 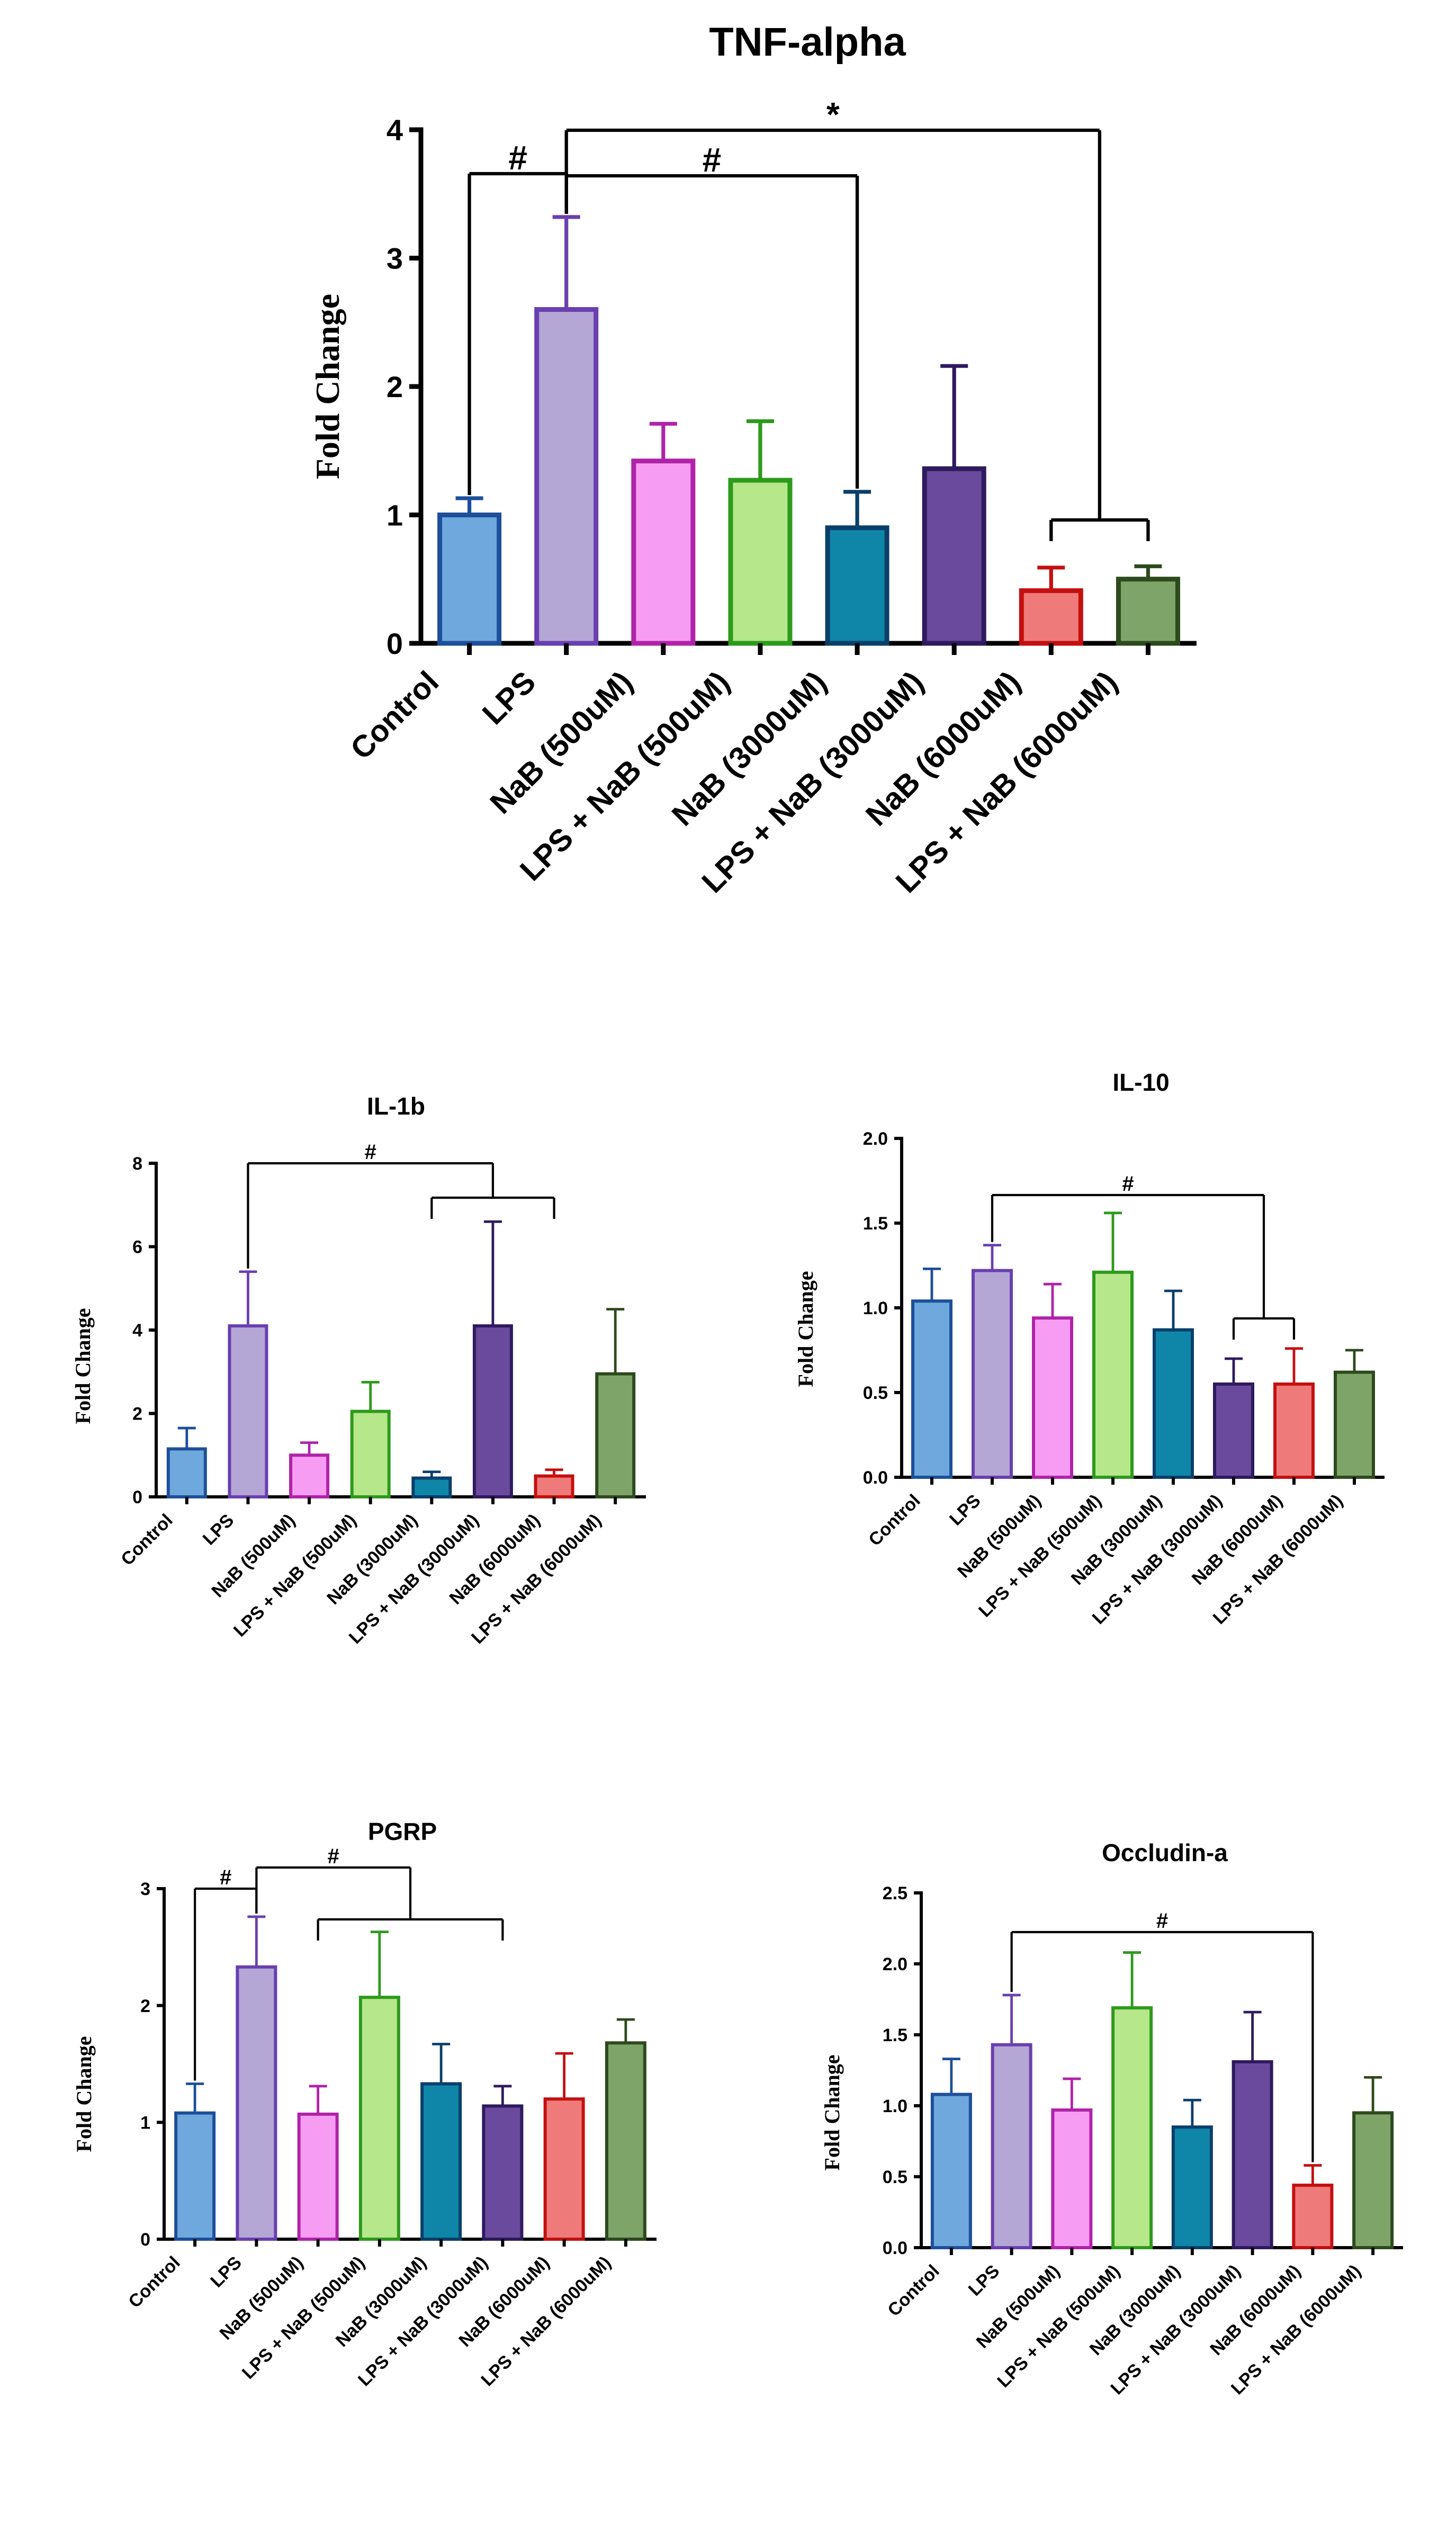 I want to click on x-category-label: LPS + NaB (500uM), so click(x=303, y=2317).